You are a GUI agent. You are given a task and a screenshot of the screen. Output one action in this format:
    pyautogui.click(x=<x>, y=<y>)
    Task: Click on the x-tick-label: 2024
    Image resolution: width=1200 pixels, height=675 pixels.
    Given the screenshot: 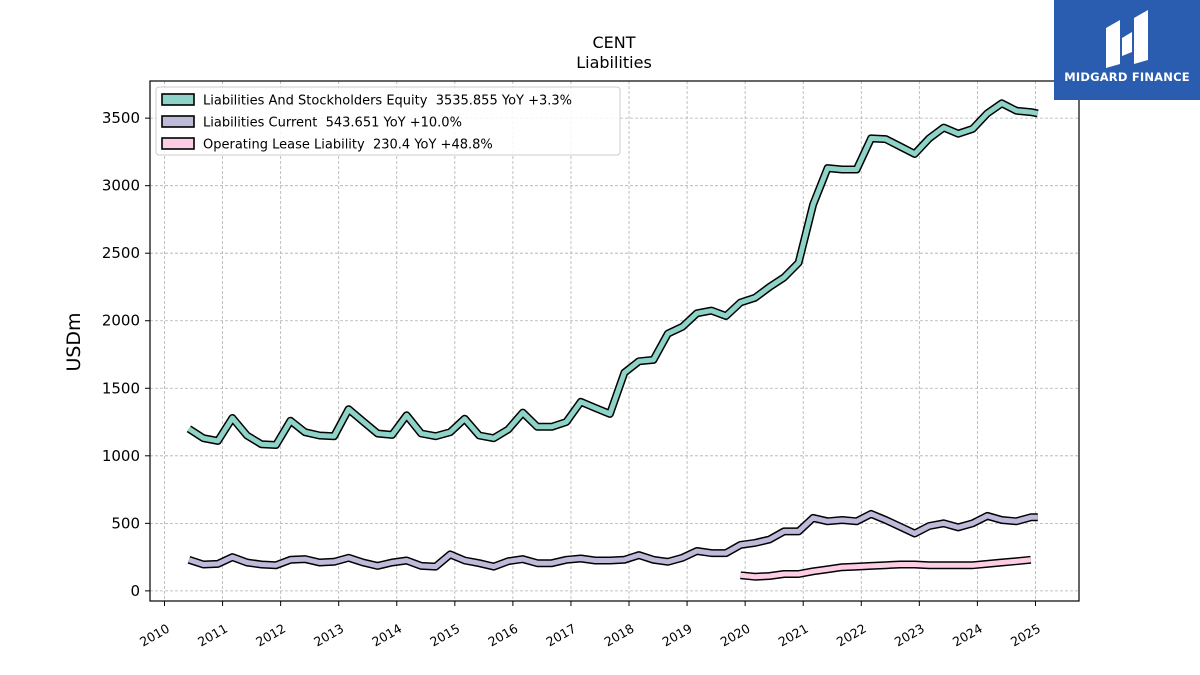 What is the action you would take?
    pyautogui.click(x=967, y=635)
    